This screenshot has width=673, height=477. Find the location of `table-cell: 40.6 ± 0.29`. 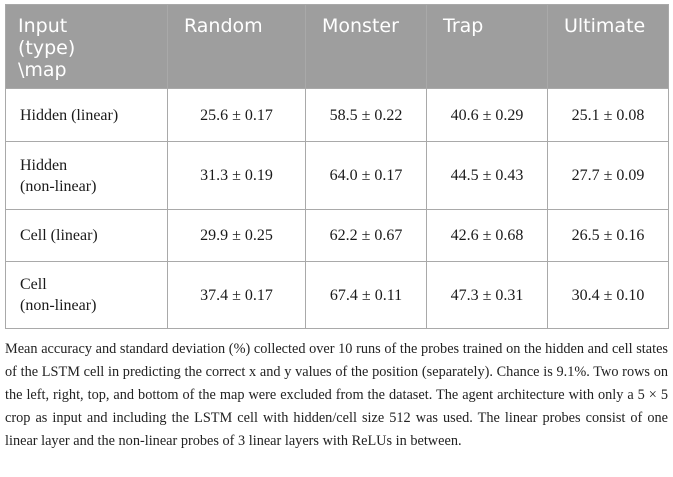

table-cell: 40.6 ± 0.29 is located at coordinates (487, 115).